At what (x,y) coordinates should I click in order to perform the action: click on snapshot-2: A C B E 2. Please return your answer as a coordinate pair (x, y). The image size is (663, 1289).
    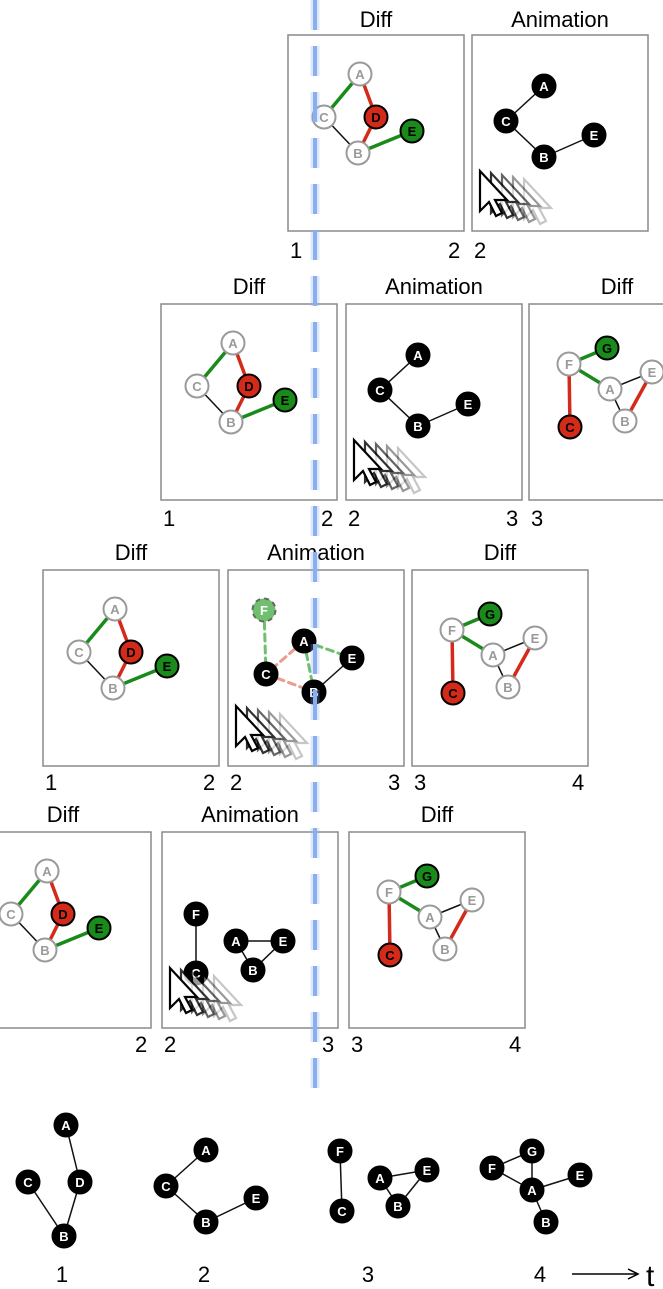
    Looking at the image, I should click on (211, 1212).